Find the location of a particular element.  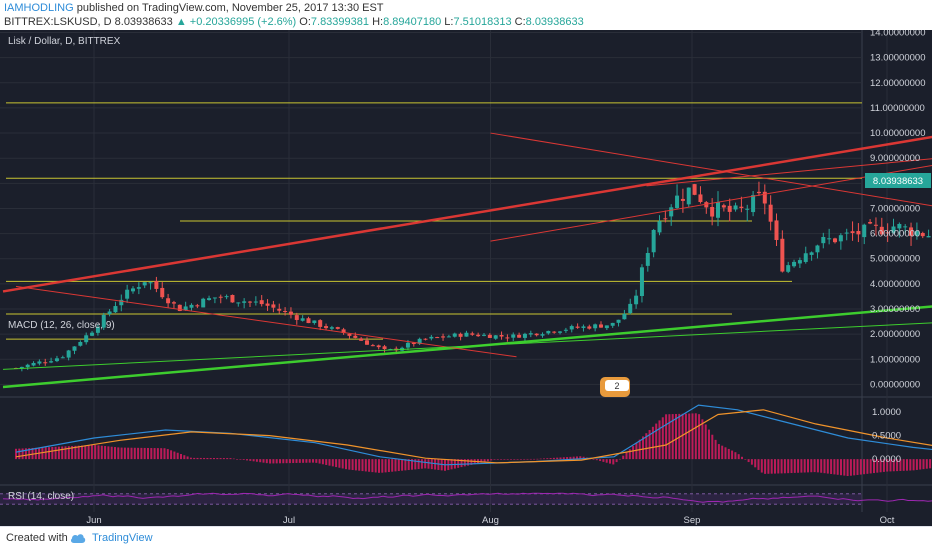

macd-tick-label: 1.0000 is located at coordinates (886, 412).